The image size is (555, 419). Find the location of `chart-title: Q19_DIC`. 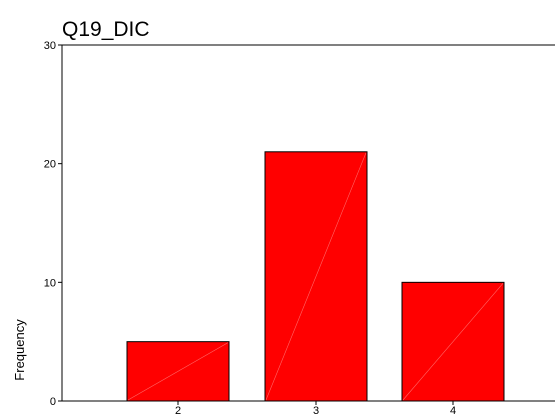

chart-title: Q19_DIC is located at coordinates (106, 29).